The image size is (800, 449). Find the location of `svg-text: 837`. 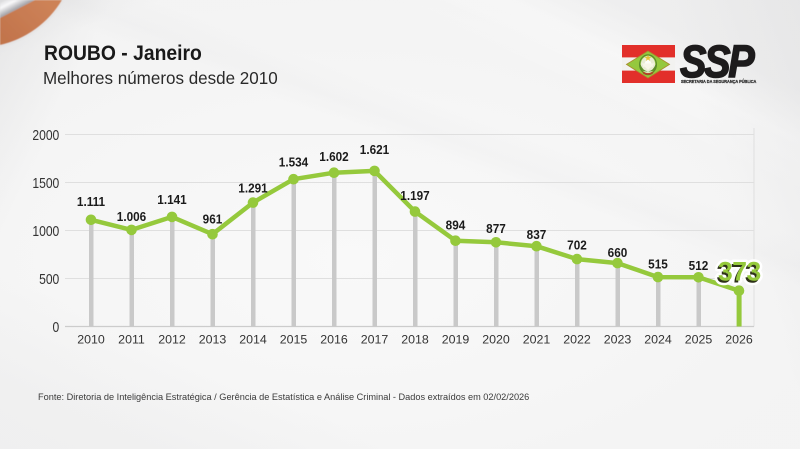

svg-text: 837 is located at coordinates (537, 234).